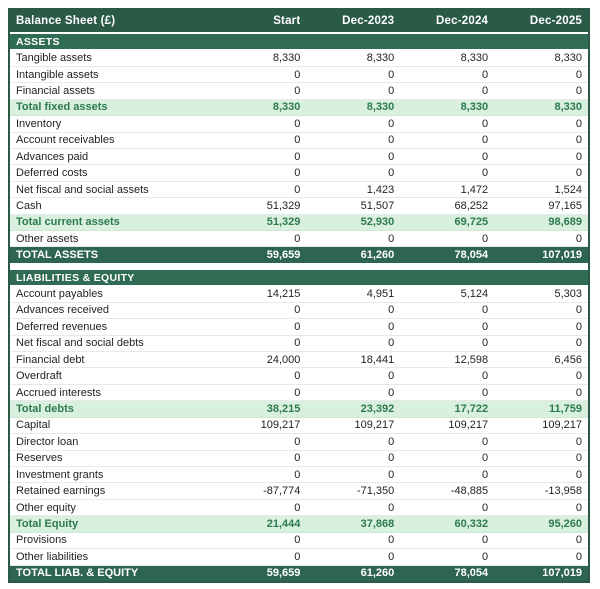 Image resolution: width=600 pixels, height=589 pixels. What do you see at coordinates (39, 376) in the screenshot?
I see `row-label: Overdraft` at bounding box center [39, 376].